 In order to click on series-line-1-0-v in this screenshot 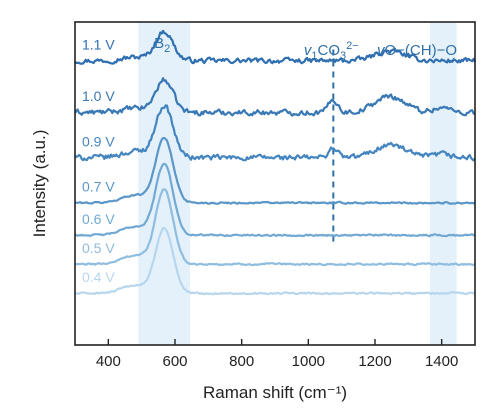, I will do `click(275, 97)`.